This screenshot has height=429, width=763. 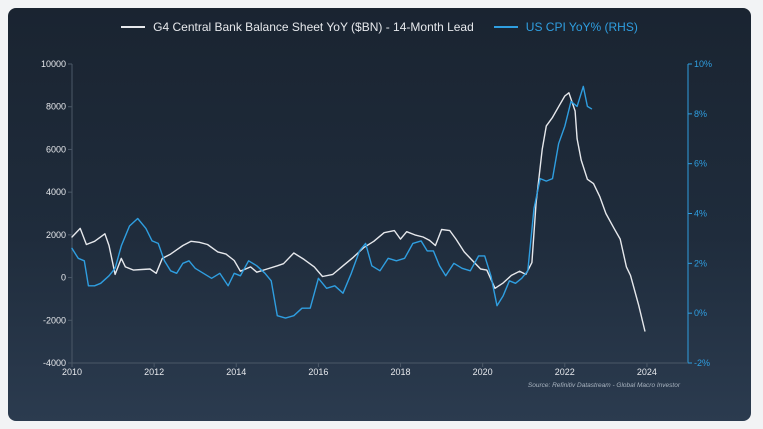 What do you see at coordinates (236, 372) in the screenshot?
I see `x-tick-label: 2014` at bounding box center [236, 372].